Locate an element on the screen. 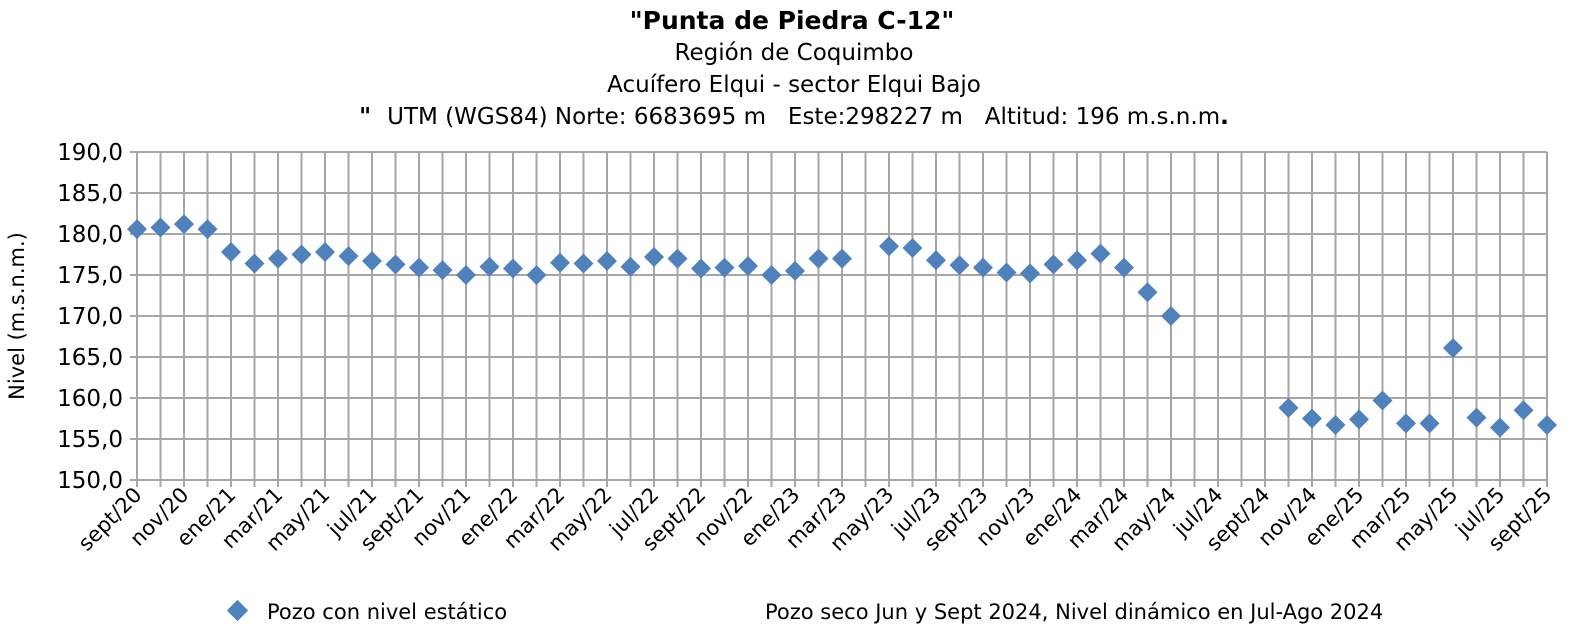 Image resolution: width=1588 pixels, height=637 pixels. legend-diamond-marker is located at coordinates (237, 610).